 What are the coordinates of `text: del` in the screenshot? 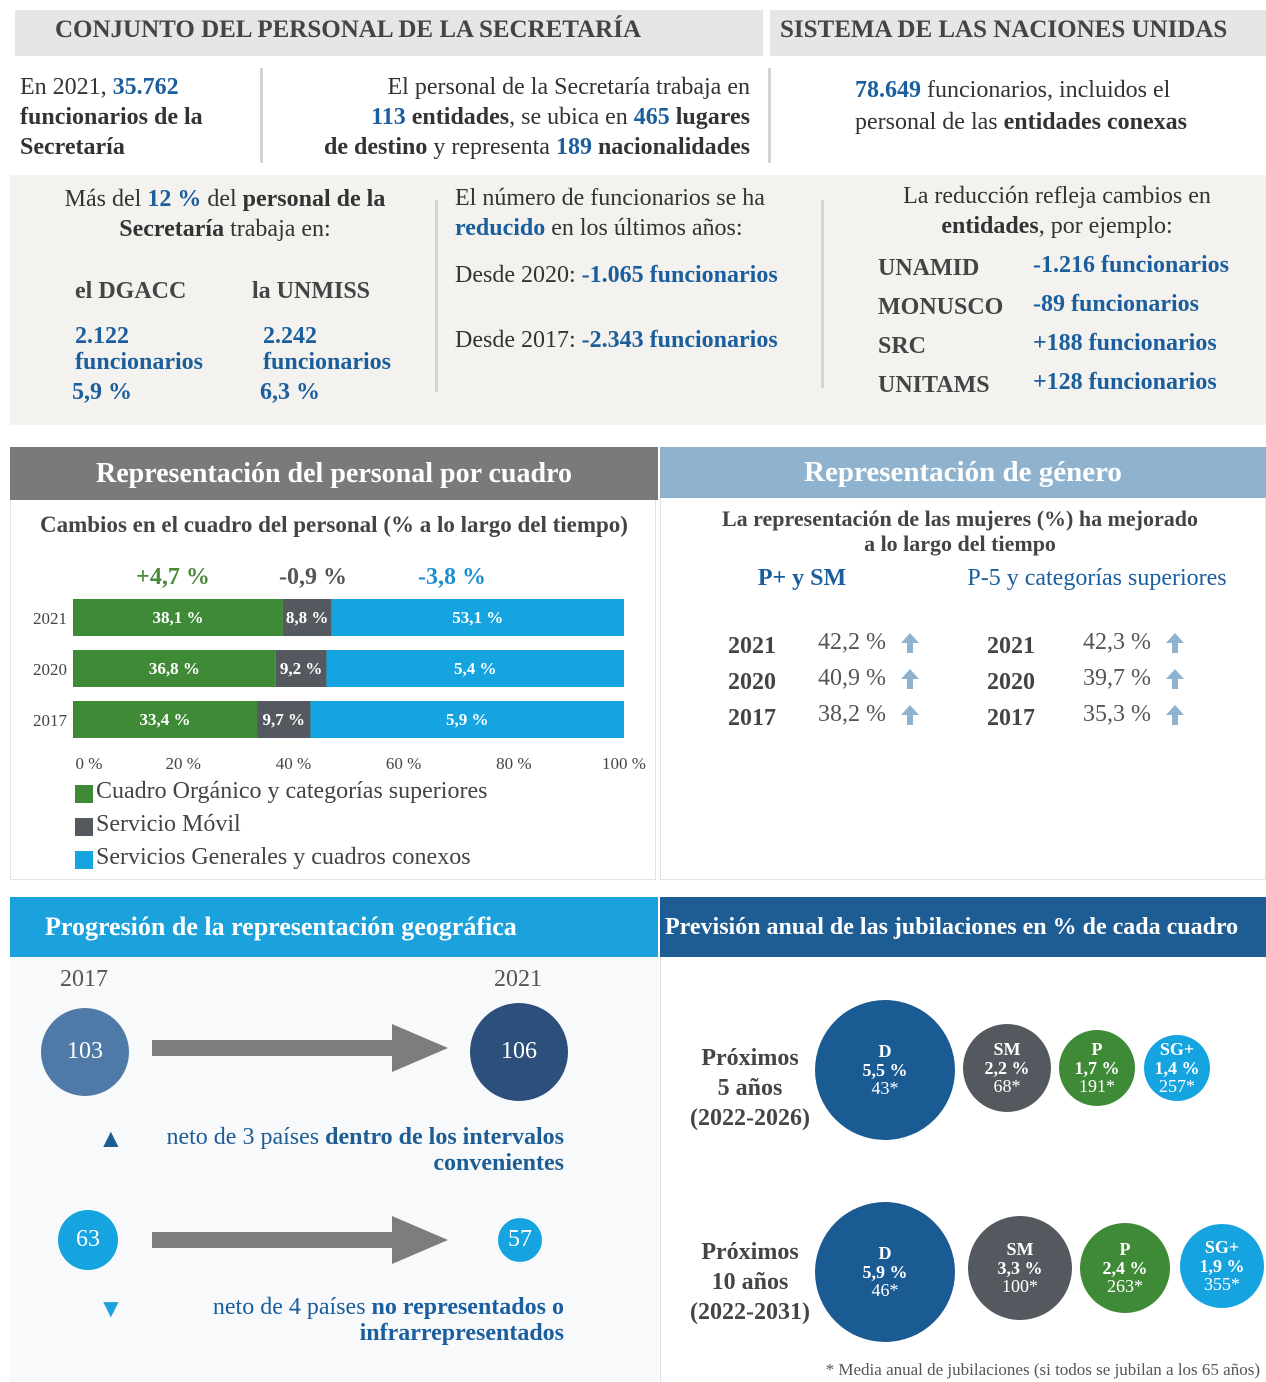 It's located at (222, 199).